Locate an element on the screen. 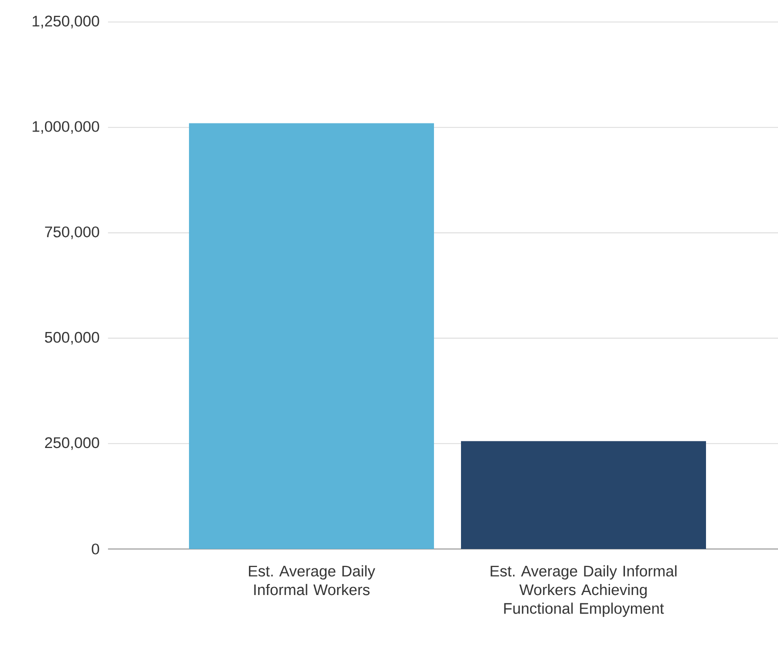  y-tick-label: 0 is located at coordinates (96, 549).